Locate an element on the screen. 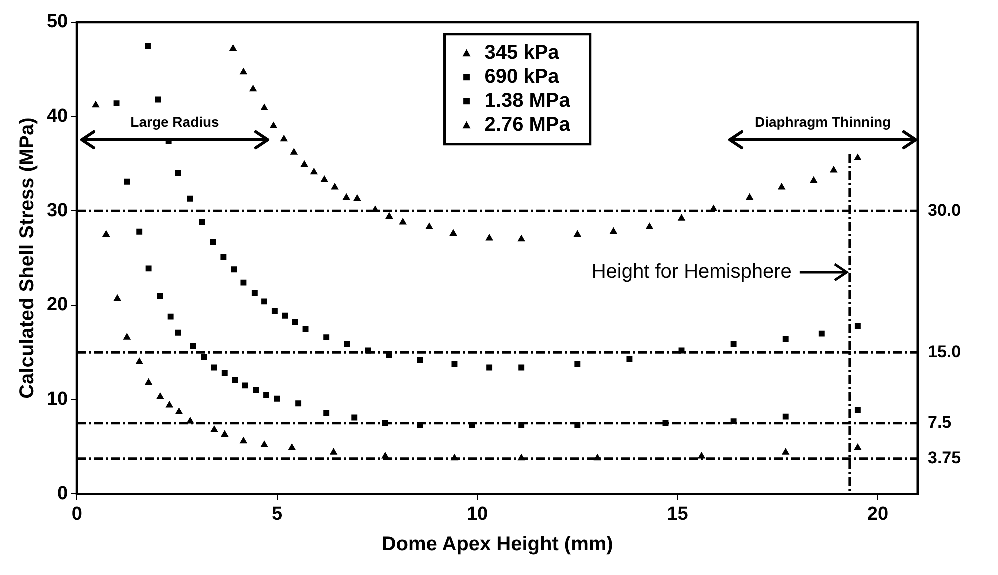  y-tick-label: 20 is located at coordinates (57, 305).